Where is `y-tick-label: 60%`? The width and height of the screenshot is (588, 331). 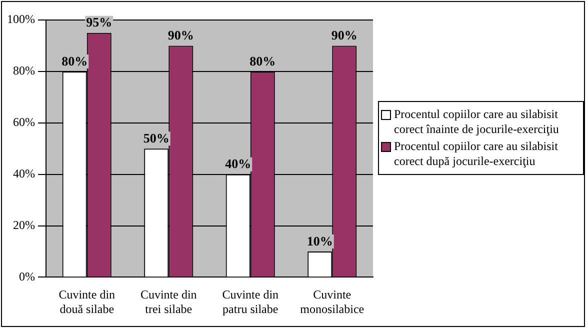
y-tick-label: 60% is located at coordinates (23, 122).